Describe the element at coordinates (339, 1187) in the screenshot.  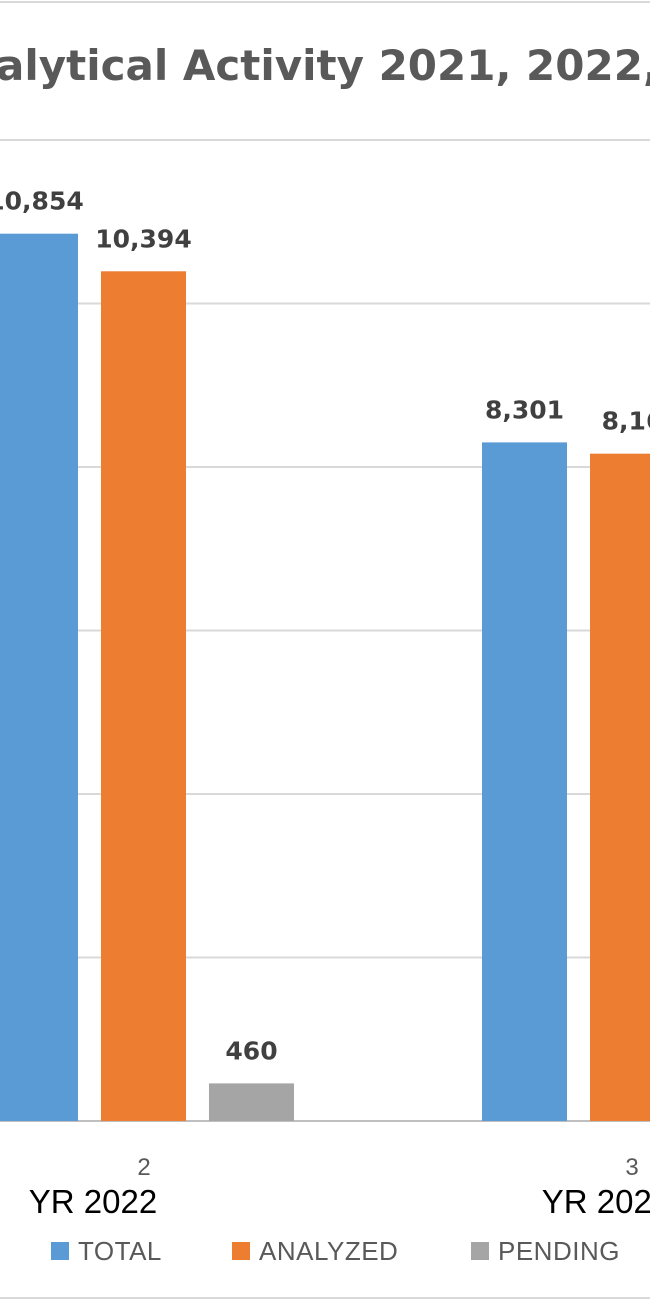
I see `category-axis: 2YR 2022 3YR 2023` at that location.